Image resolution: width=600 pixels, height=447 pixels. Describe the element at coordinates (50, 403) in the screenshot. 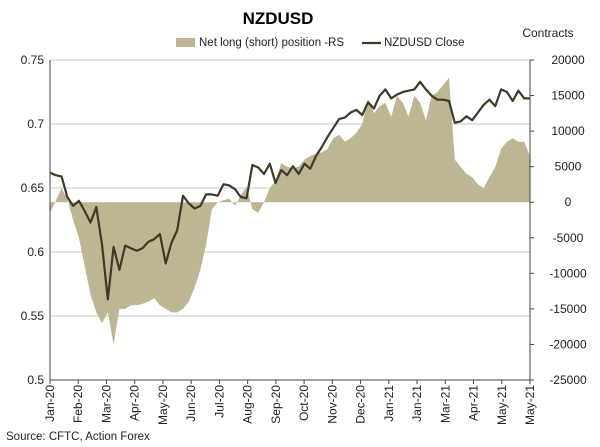

I see `x-tick-label-0: Jan-20` at that location.